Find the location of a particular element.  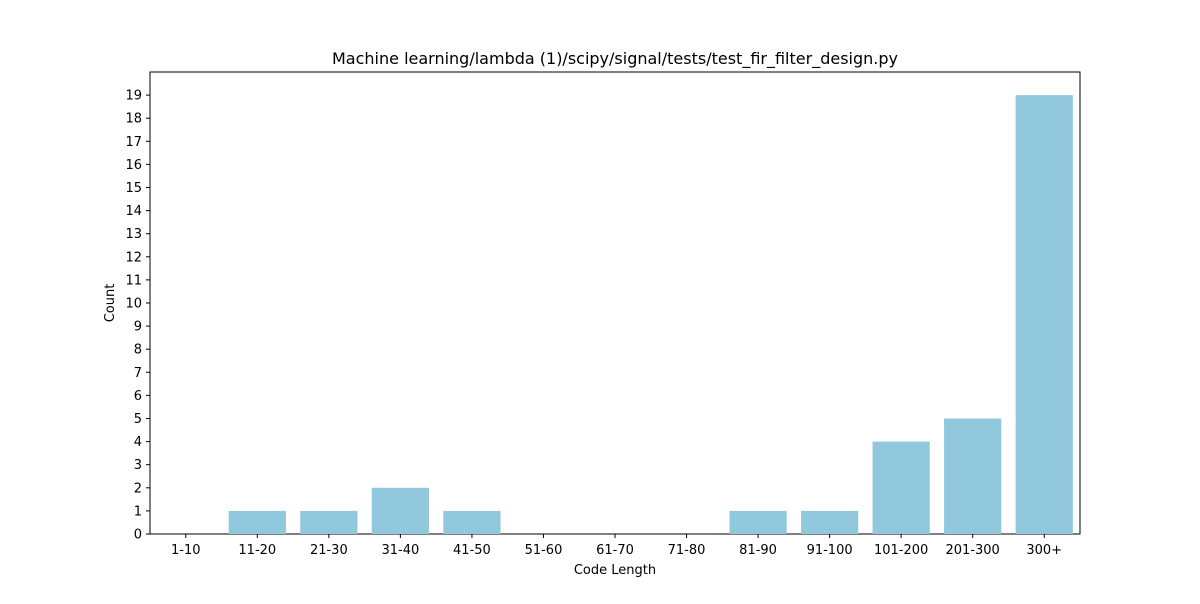

y-tick-label: 18 is located at coordinates (133, 119).